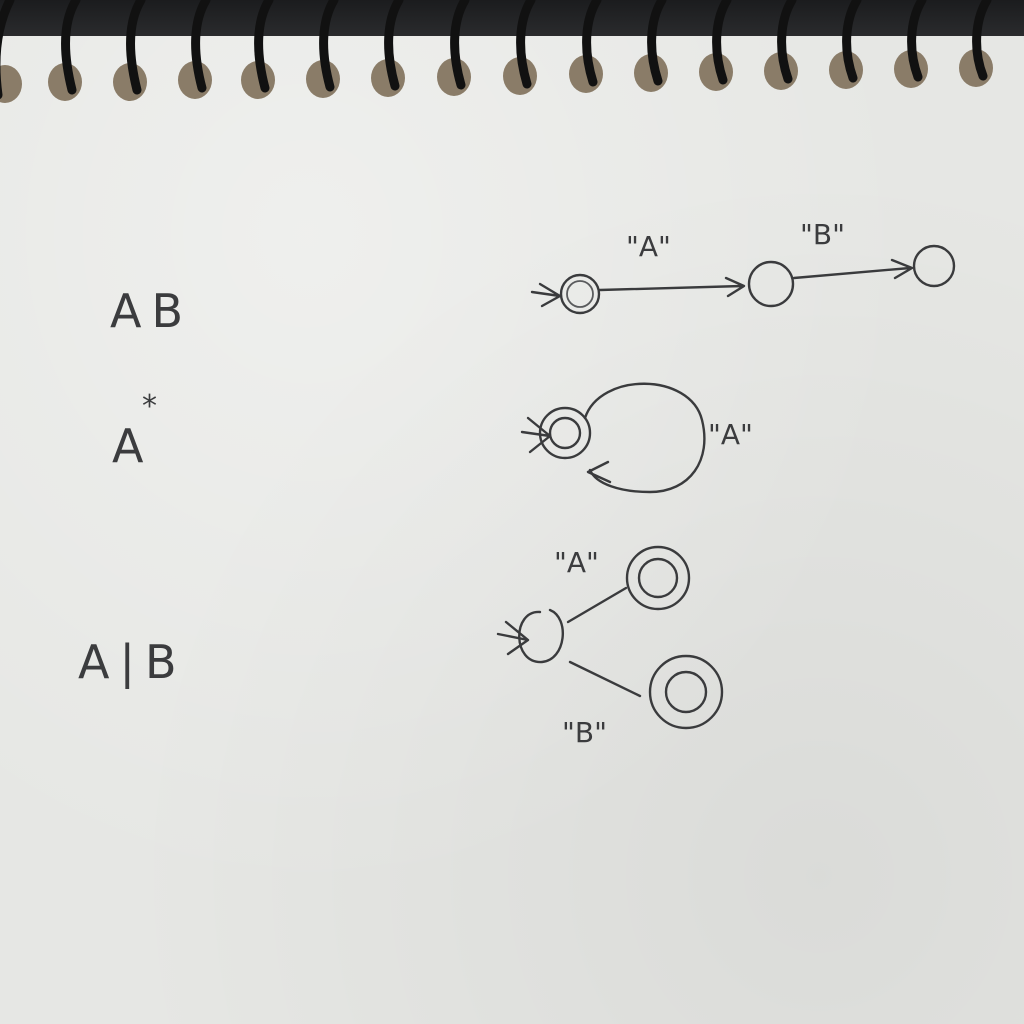  What do you see at coordinates (644, 438) in the screenshot?
I see `self-loop-edge` at bounding box center [644, 438].